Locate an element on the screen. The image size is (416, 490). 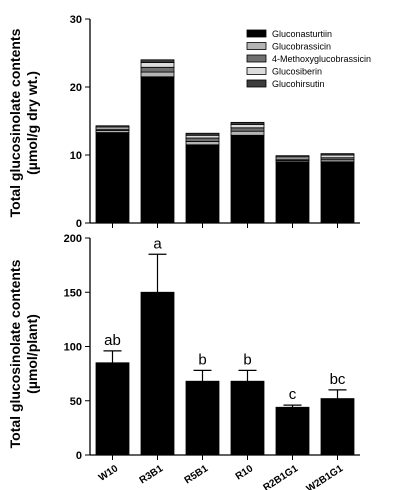
significance-letter: a is located at coordinates (157, 243).